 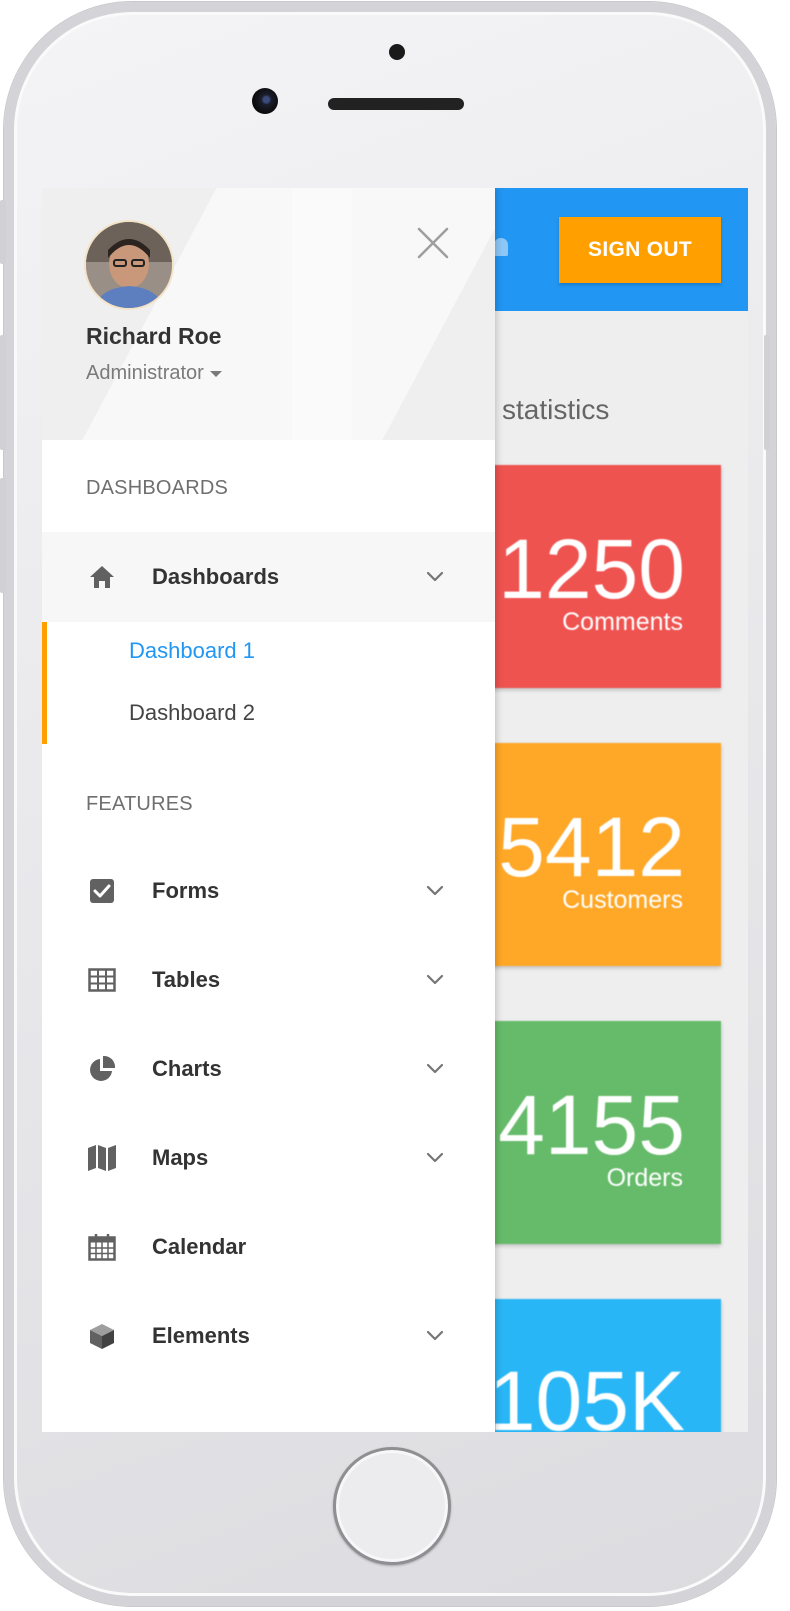 What do you see at coordinates (216, 576) in the screenshot?
I see `menu-item-label: Dashboards` at bounding box center [216, 576].